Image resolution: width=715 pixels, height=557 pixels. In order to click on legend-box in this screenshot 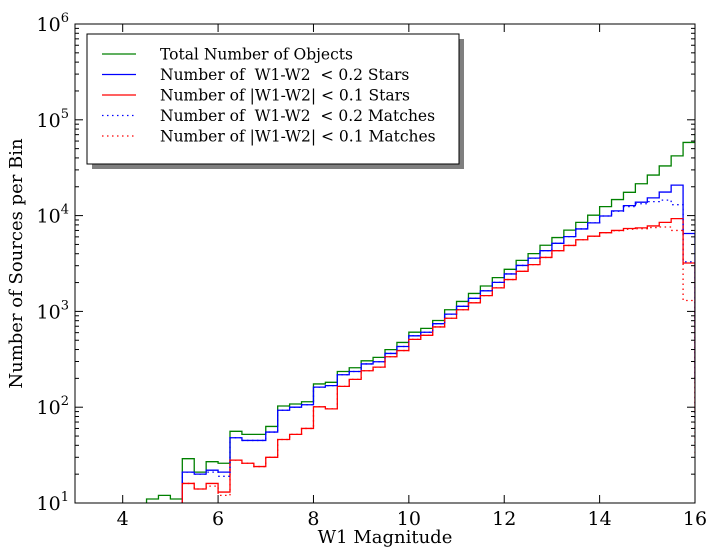, I will do `click(273, 99)`.